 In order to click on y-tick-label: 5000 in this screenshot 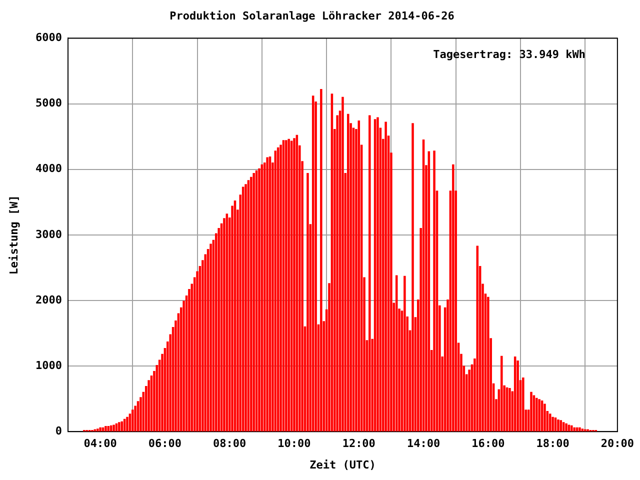, I will do `click(49, 103)`.